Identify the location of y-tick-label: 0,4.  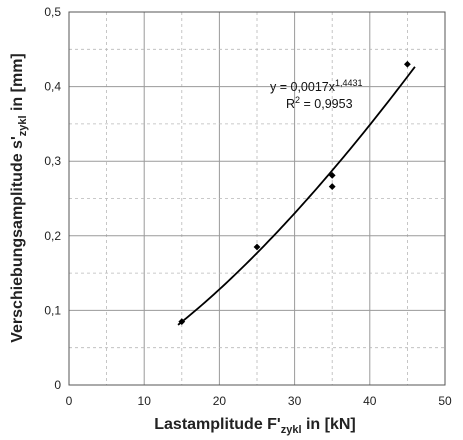
(52, 87).